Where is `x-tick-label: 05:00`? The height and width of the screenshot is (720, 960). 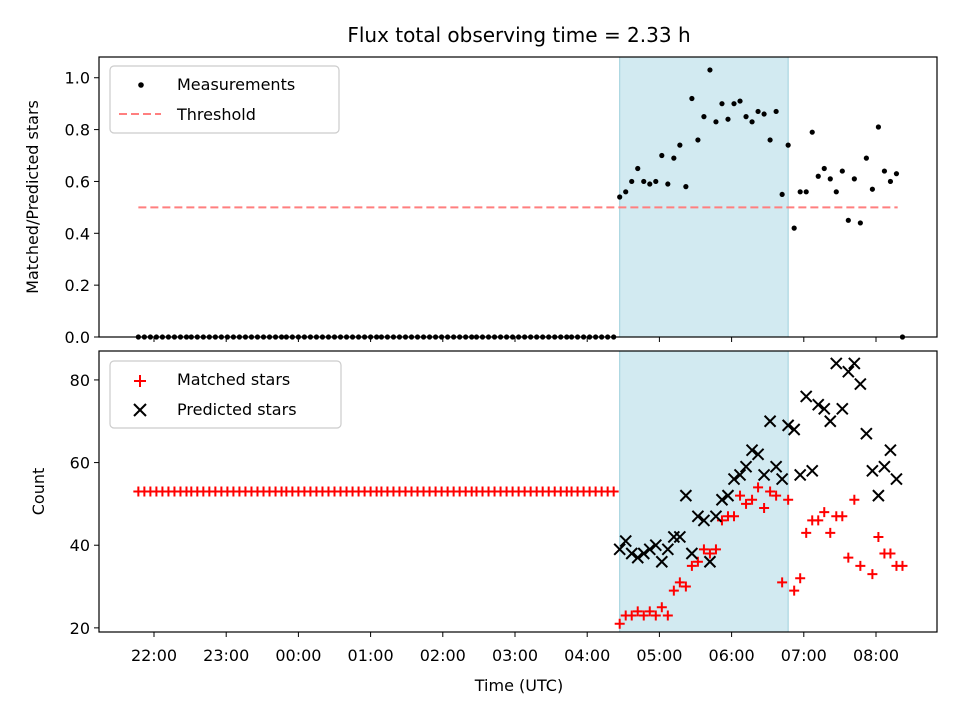
x-tick-label: 05:00 is located at coordinates (659, 655).